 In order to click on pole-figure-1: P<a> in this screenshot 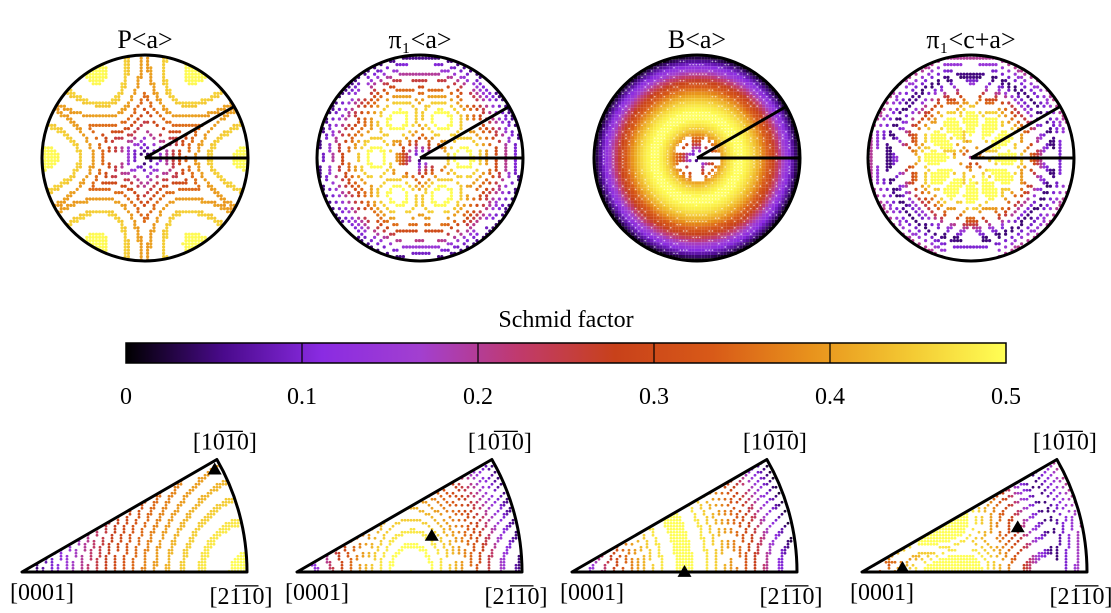, I will do `click(145, 143)`.